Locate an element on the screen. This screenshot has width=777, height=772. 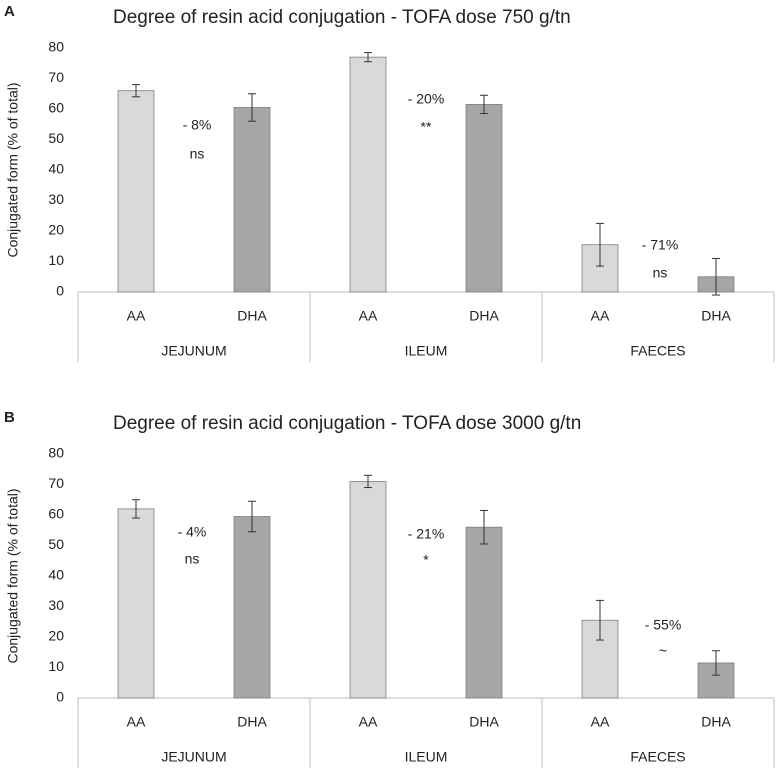
annotation: - 21% is located at coordinates (426, 534).